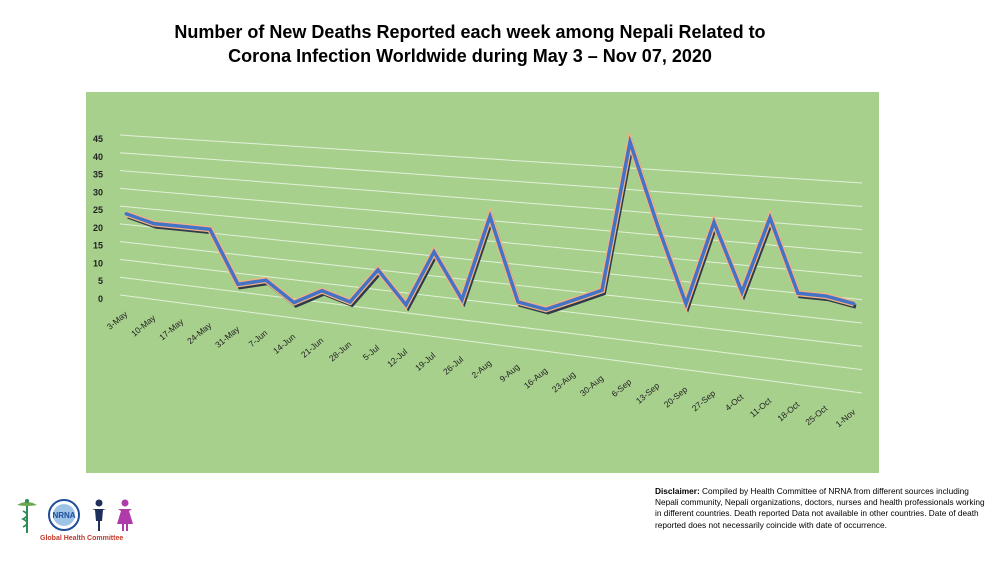  I want to click on x-tick-label: 13-Sep, so click(648, 392).